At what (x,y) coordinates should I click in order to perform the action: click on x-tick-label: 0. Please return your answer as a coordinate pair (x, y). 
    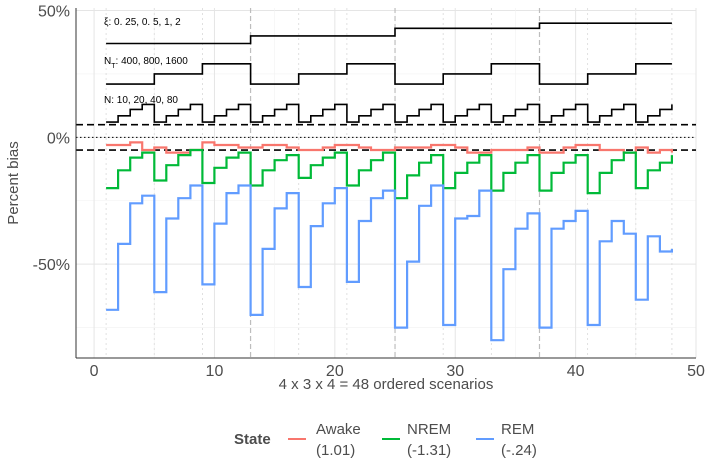
    Looking at the image, I should click on (94, 371).